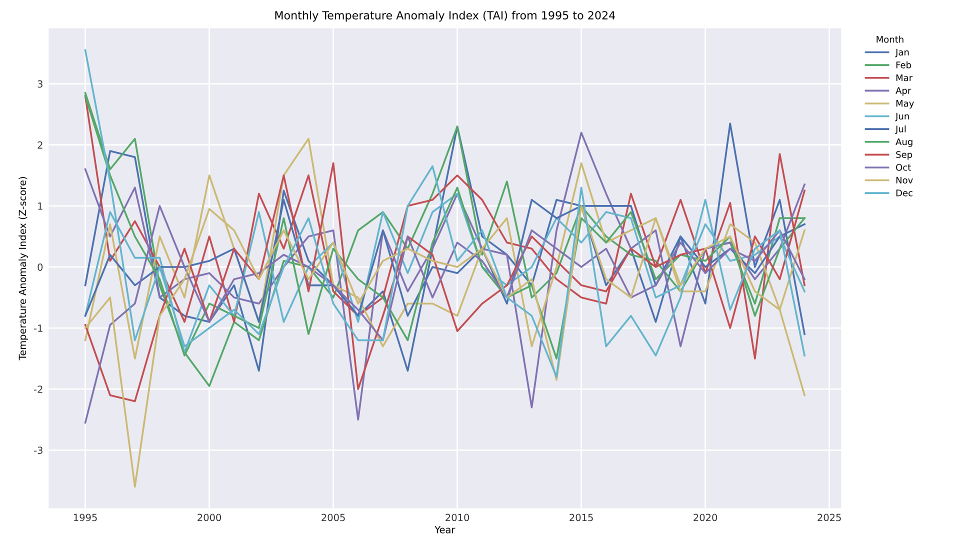 The width and height of the screenshot is (962, 553). Describe the element at coordinates (890, 39) in the screenshot. I see `legend-title: Month` at that location.